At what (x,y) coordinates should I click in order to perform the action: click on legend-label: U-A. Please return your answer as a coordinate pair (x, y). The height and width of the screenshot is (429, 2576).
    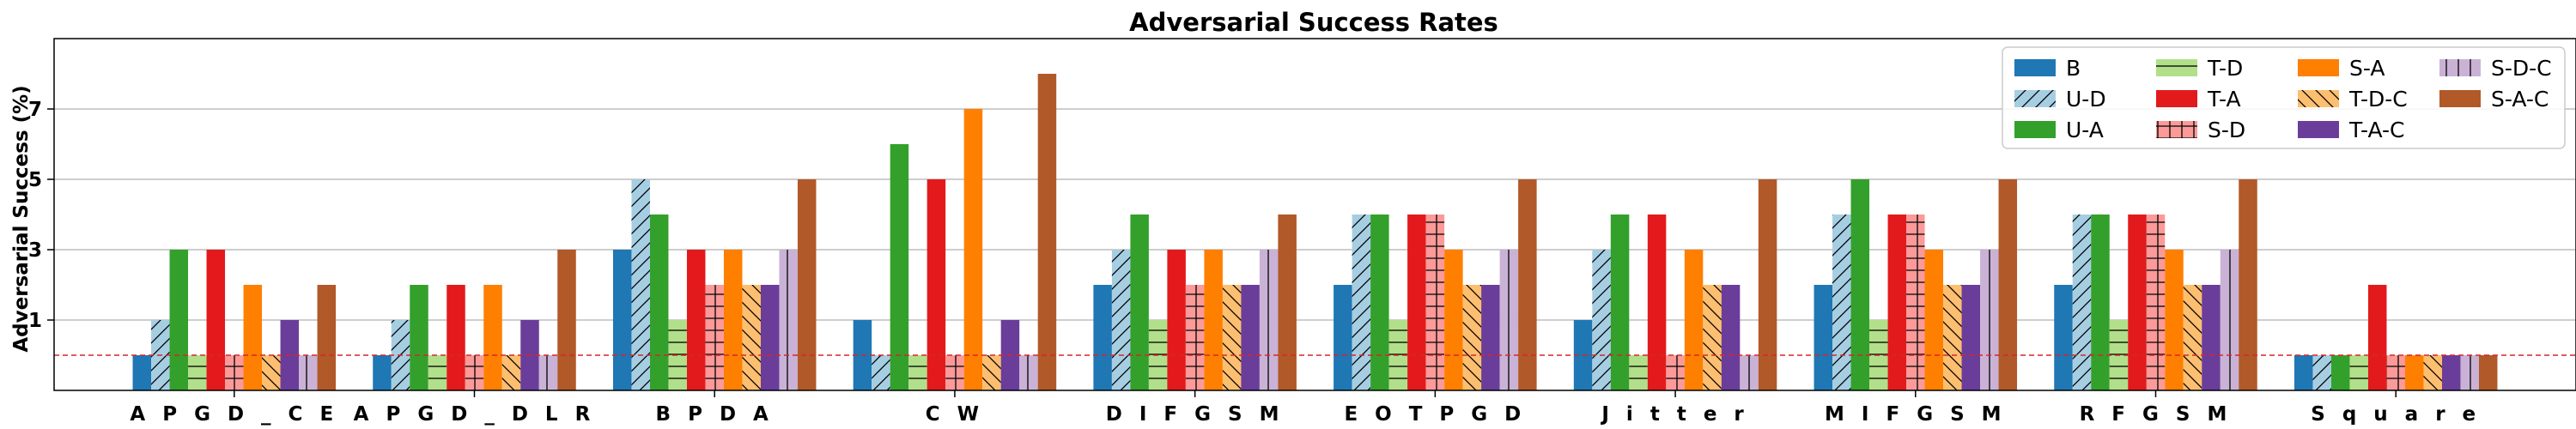
    Looking at the image, I should click on (2085, 130).